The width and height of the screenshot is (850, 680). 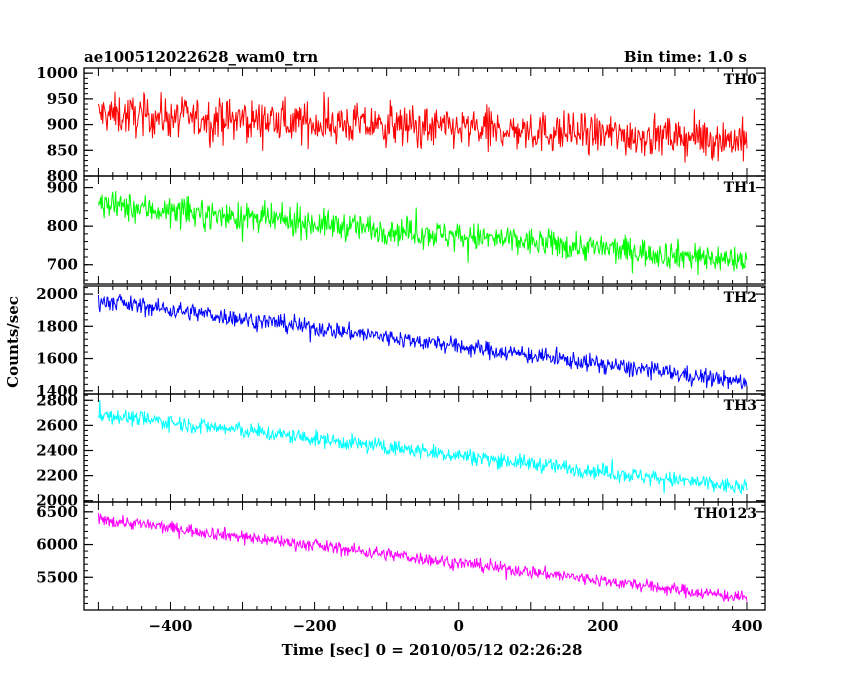 I want to click on x-tick-label: −200, so click(x=315, y=626).